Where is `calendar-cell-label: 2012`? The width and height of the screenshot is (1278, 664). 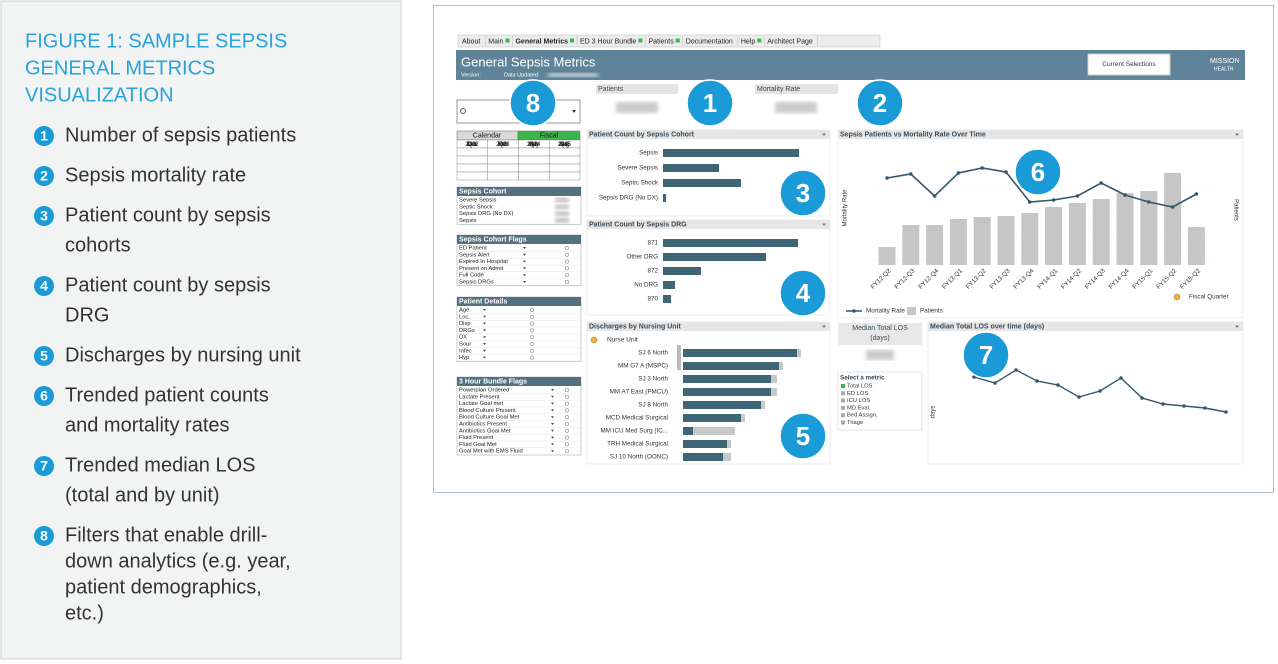 calendar-cell-label: 2012 is located at coordinates (472, 145).